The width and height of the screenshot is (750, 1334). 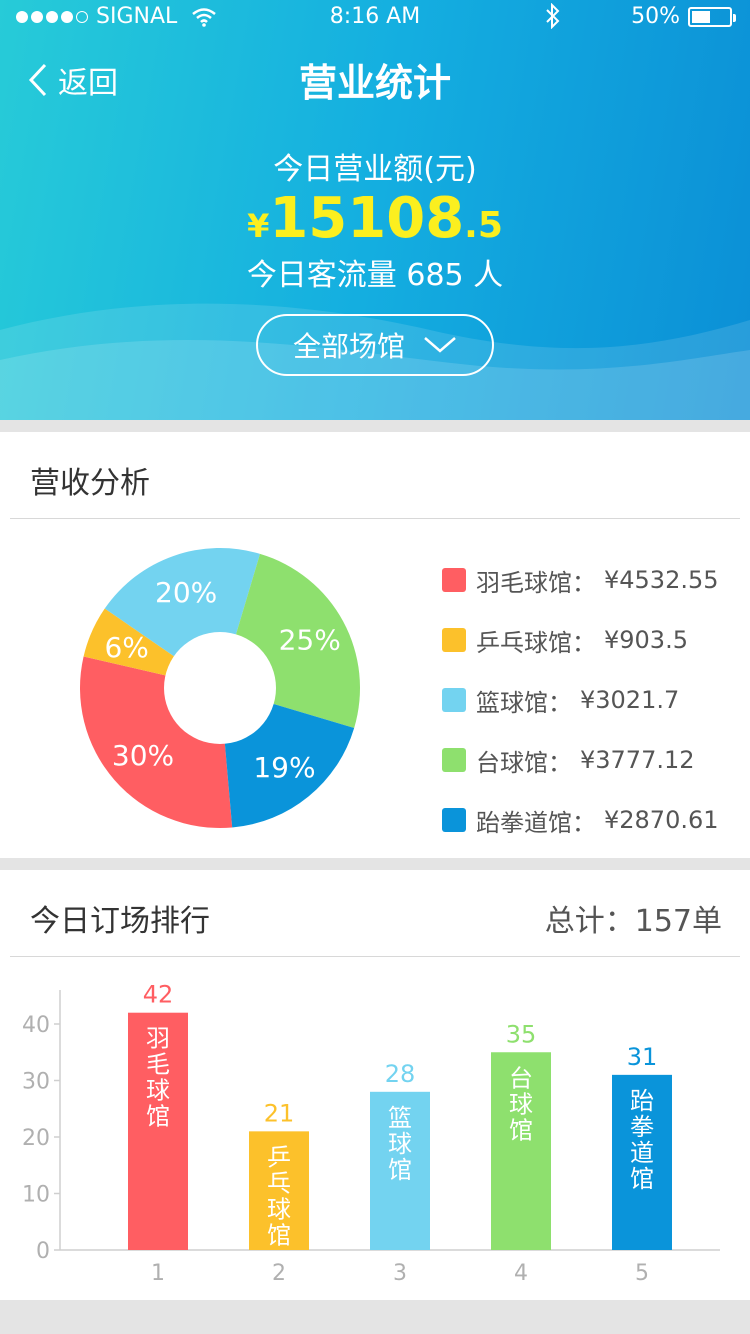 I want to click on x-tick-label: 4, so click(x=521, y=1273).